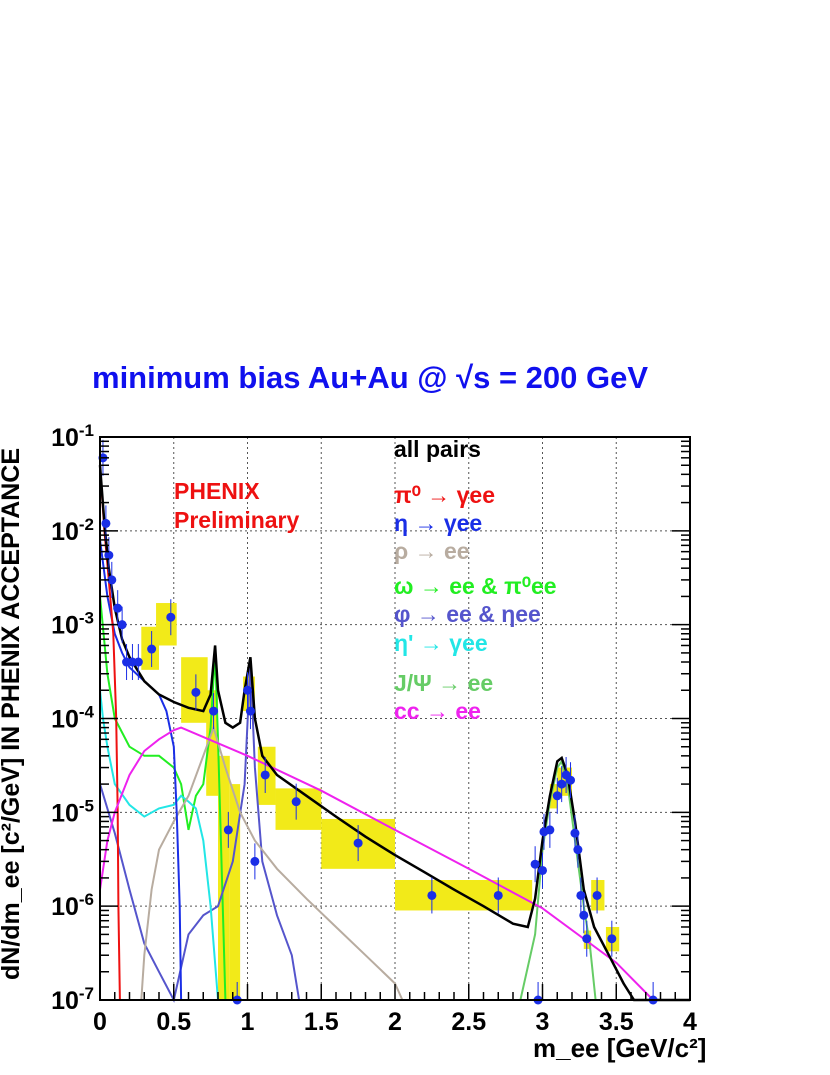  Describe the element at coordinates (437, 449) in the screenshot. I see `legend-all-pairs: all pairs` at that location.